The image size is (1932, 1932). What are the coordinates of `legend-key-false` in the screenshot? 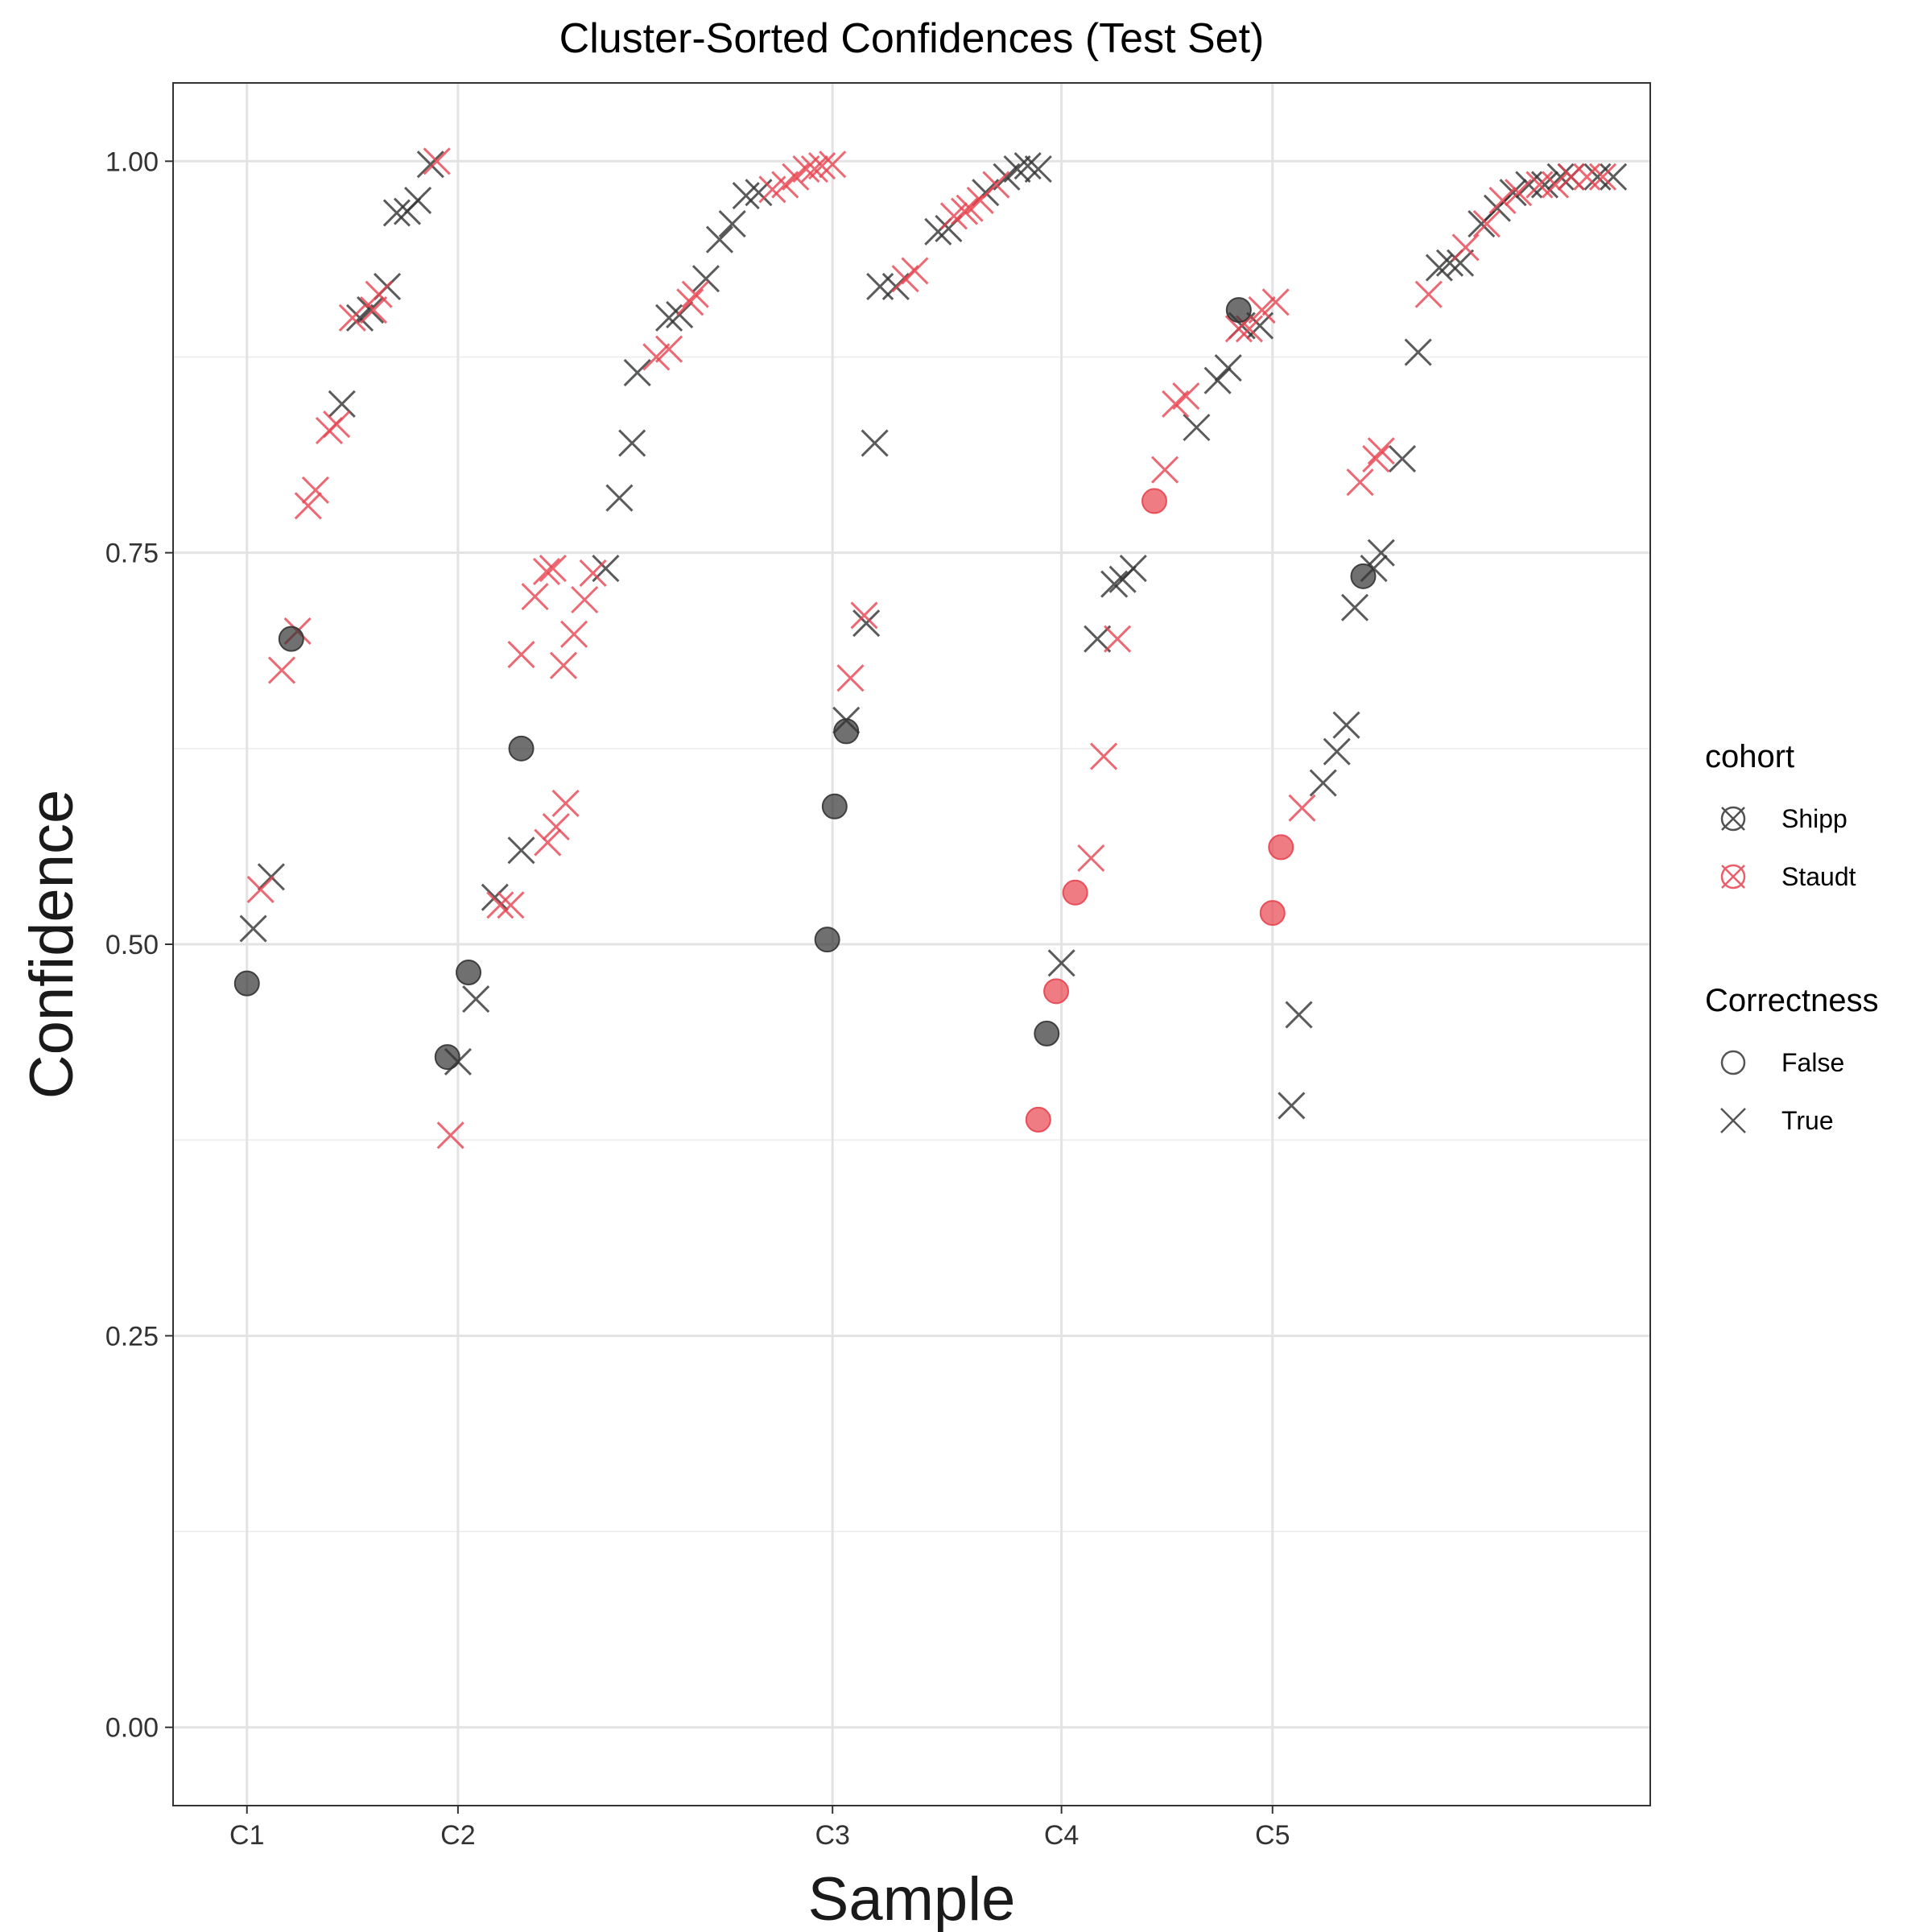 It's located at (1733, 1062).